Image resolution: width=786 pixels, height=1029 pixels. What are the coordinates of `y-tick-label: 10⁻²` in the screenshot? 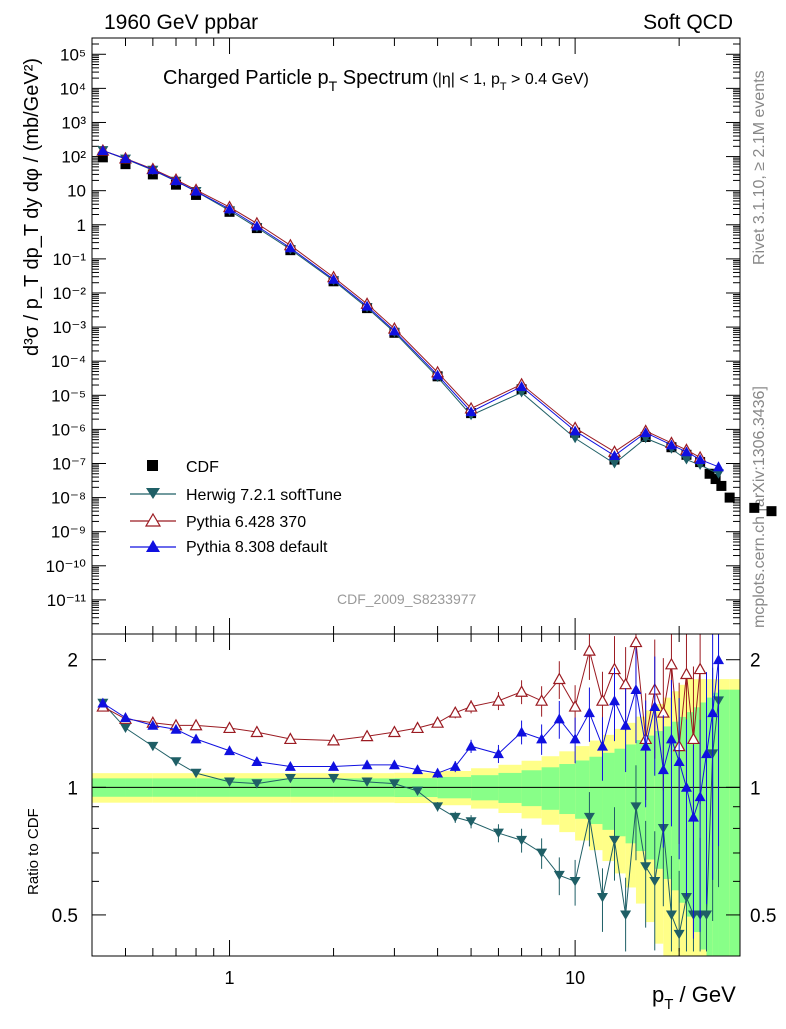 It's located at (69, 293).